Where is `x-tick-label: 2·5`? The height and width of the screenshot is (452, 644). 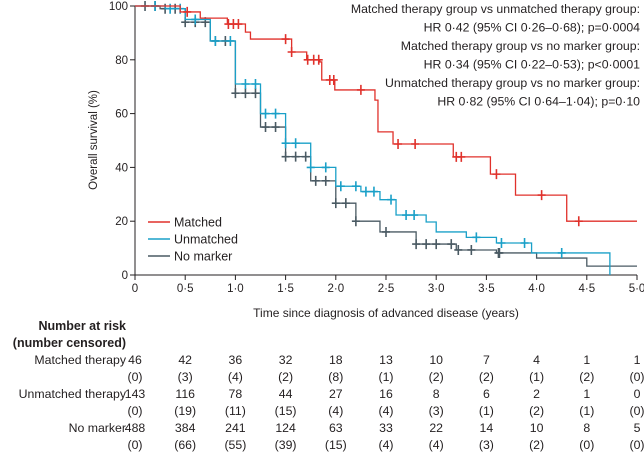
x-tick-label: 2·5 is located at coordinates (386, 289).